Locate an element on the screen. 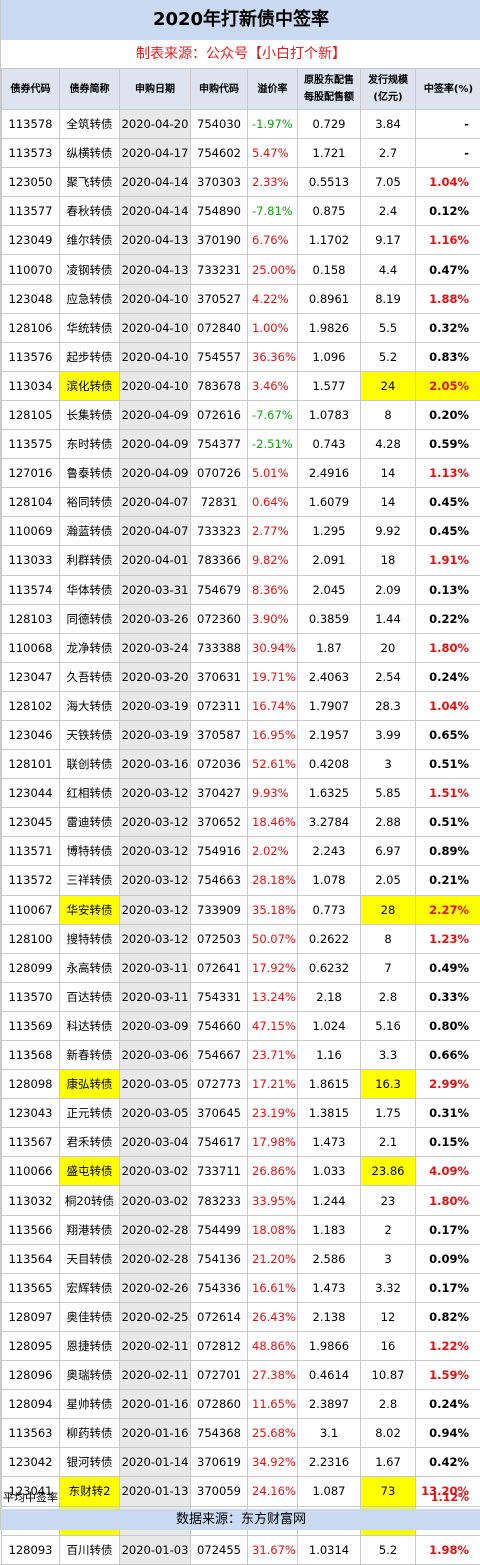 The width and height of the screenshot is (480, 1565). header-rate: 中签率(%) is located at coordinates (448, 89).